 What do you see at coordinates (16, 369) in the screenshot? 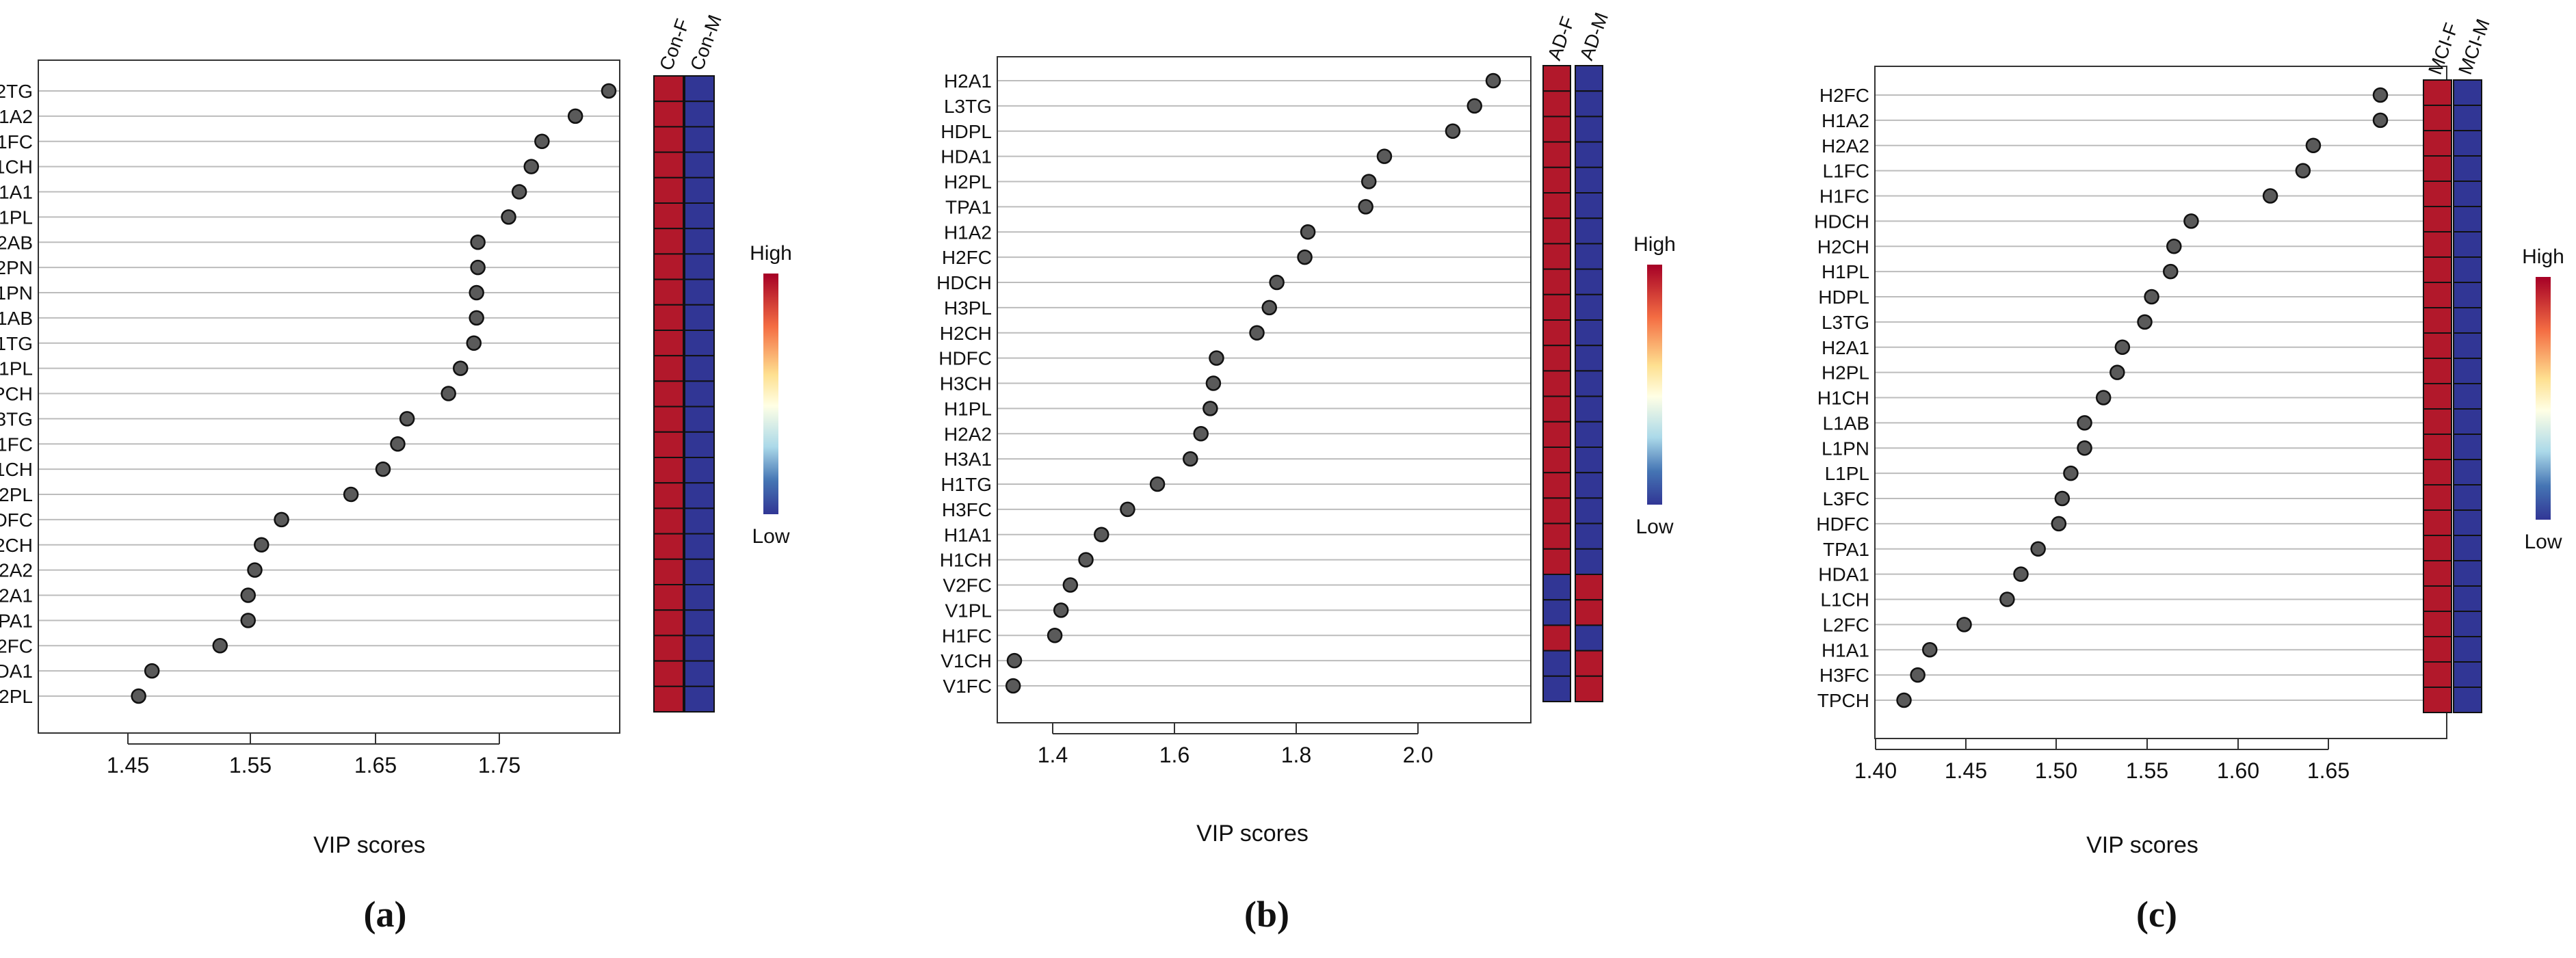
I see `y-tick-label: L1PL` at bounding box center [16, 369].